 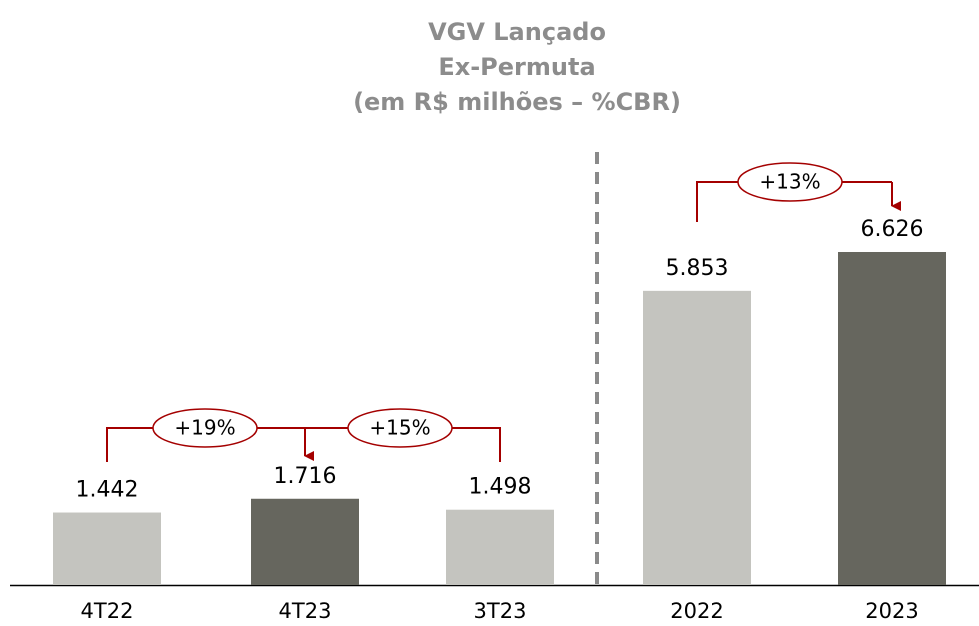 What do you see at coordinates (305, 611) in the screenshot?
I see `x-tick-label: 4T23` at bounding box center [305, 611].